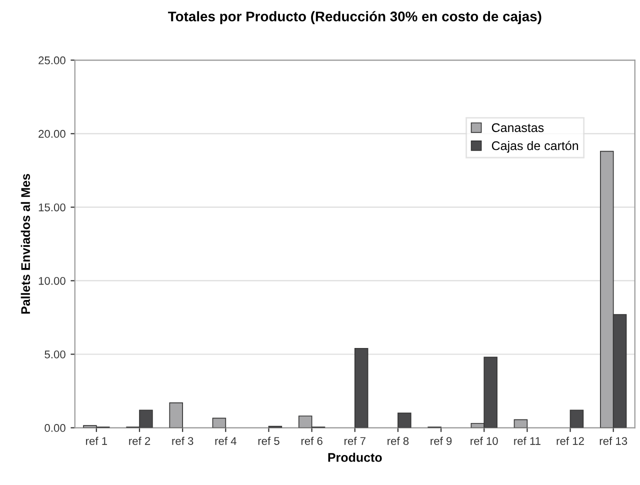 Image resolution: width=640 pixels, height=485 pixels. I want to click on legend-label: Cajas de cartón, so click(535, 146).